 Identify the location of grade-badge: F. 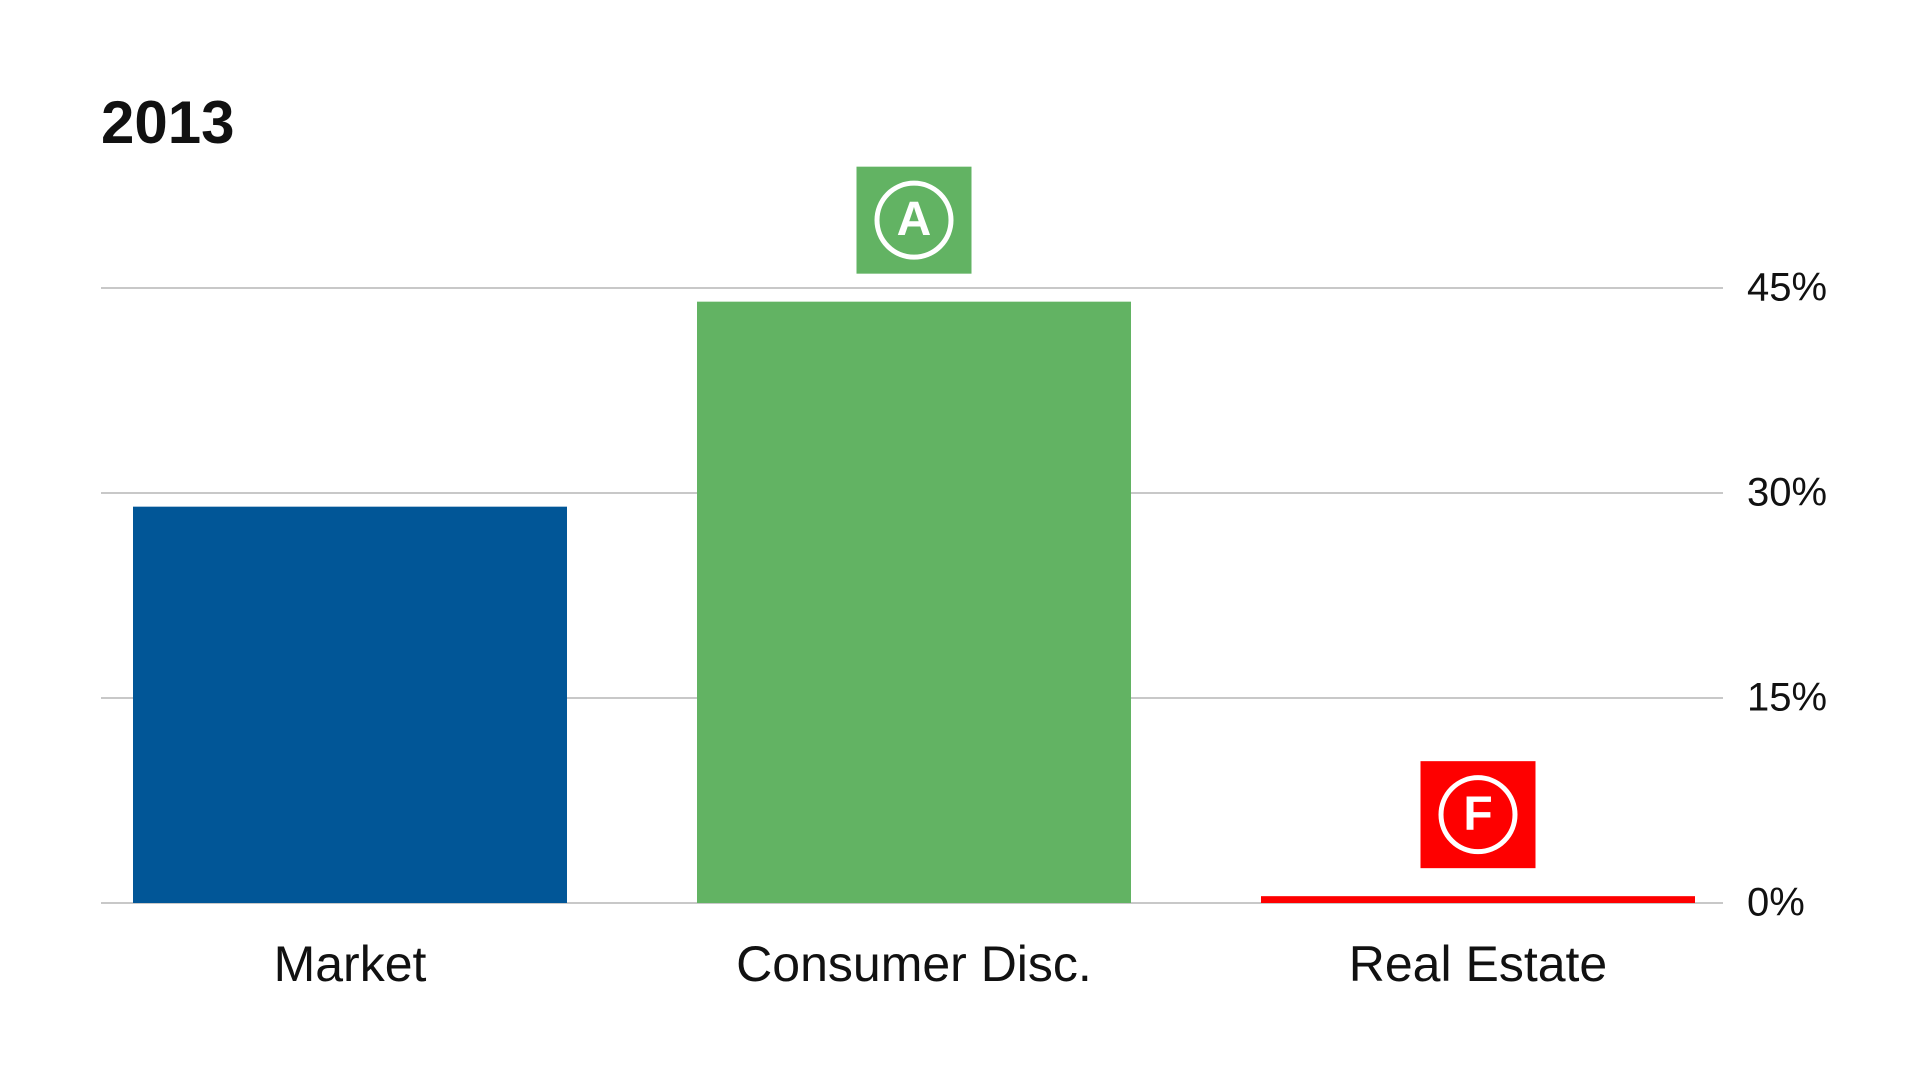
(1478, 815).